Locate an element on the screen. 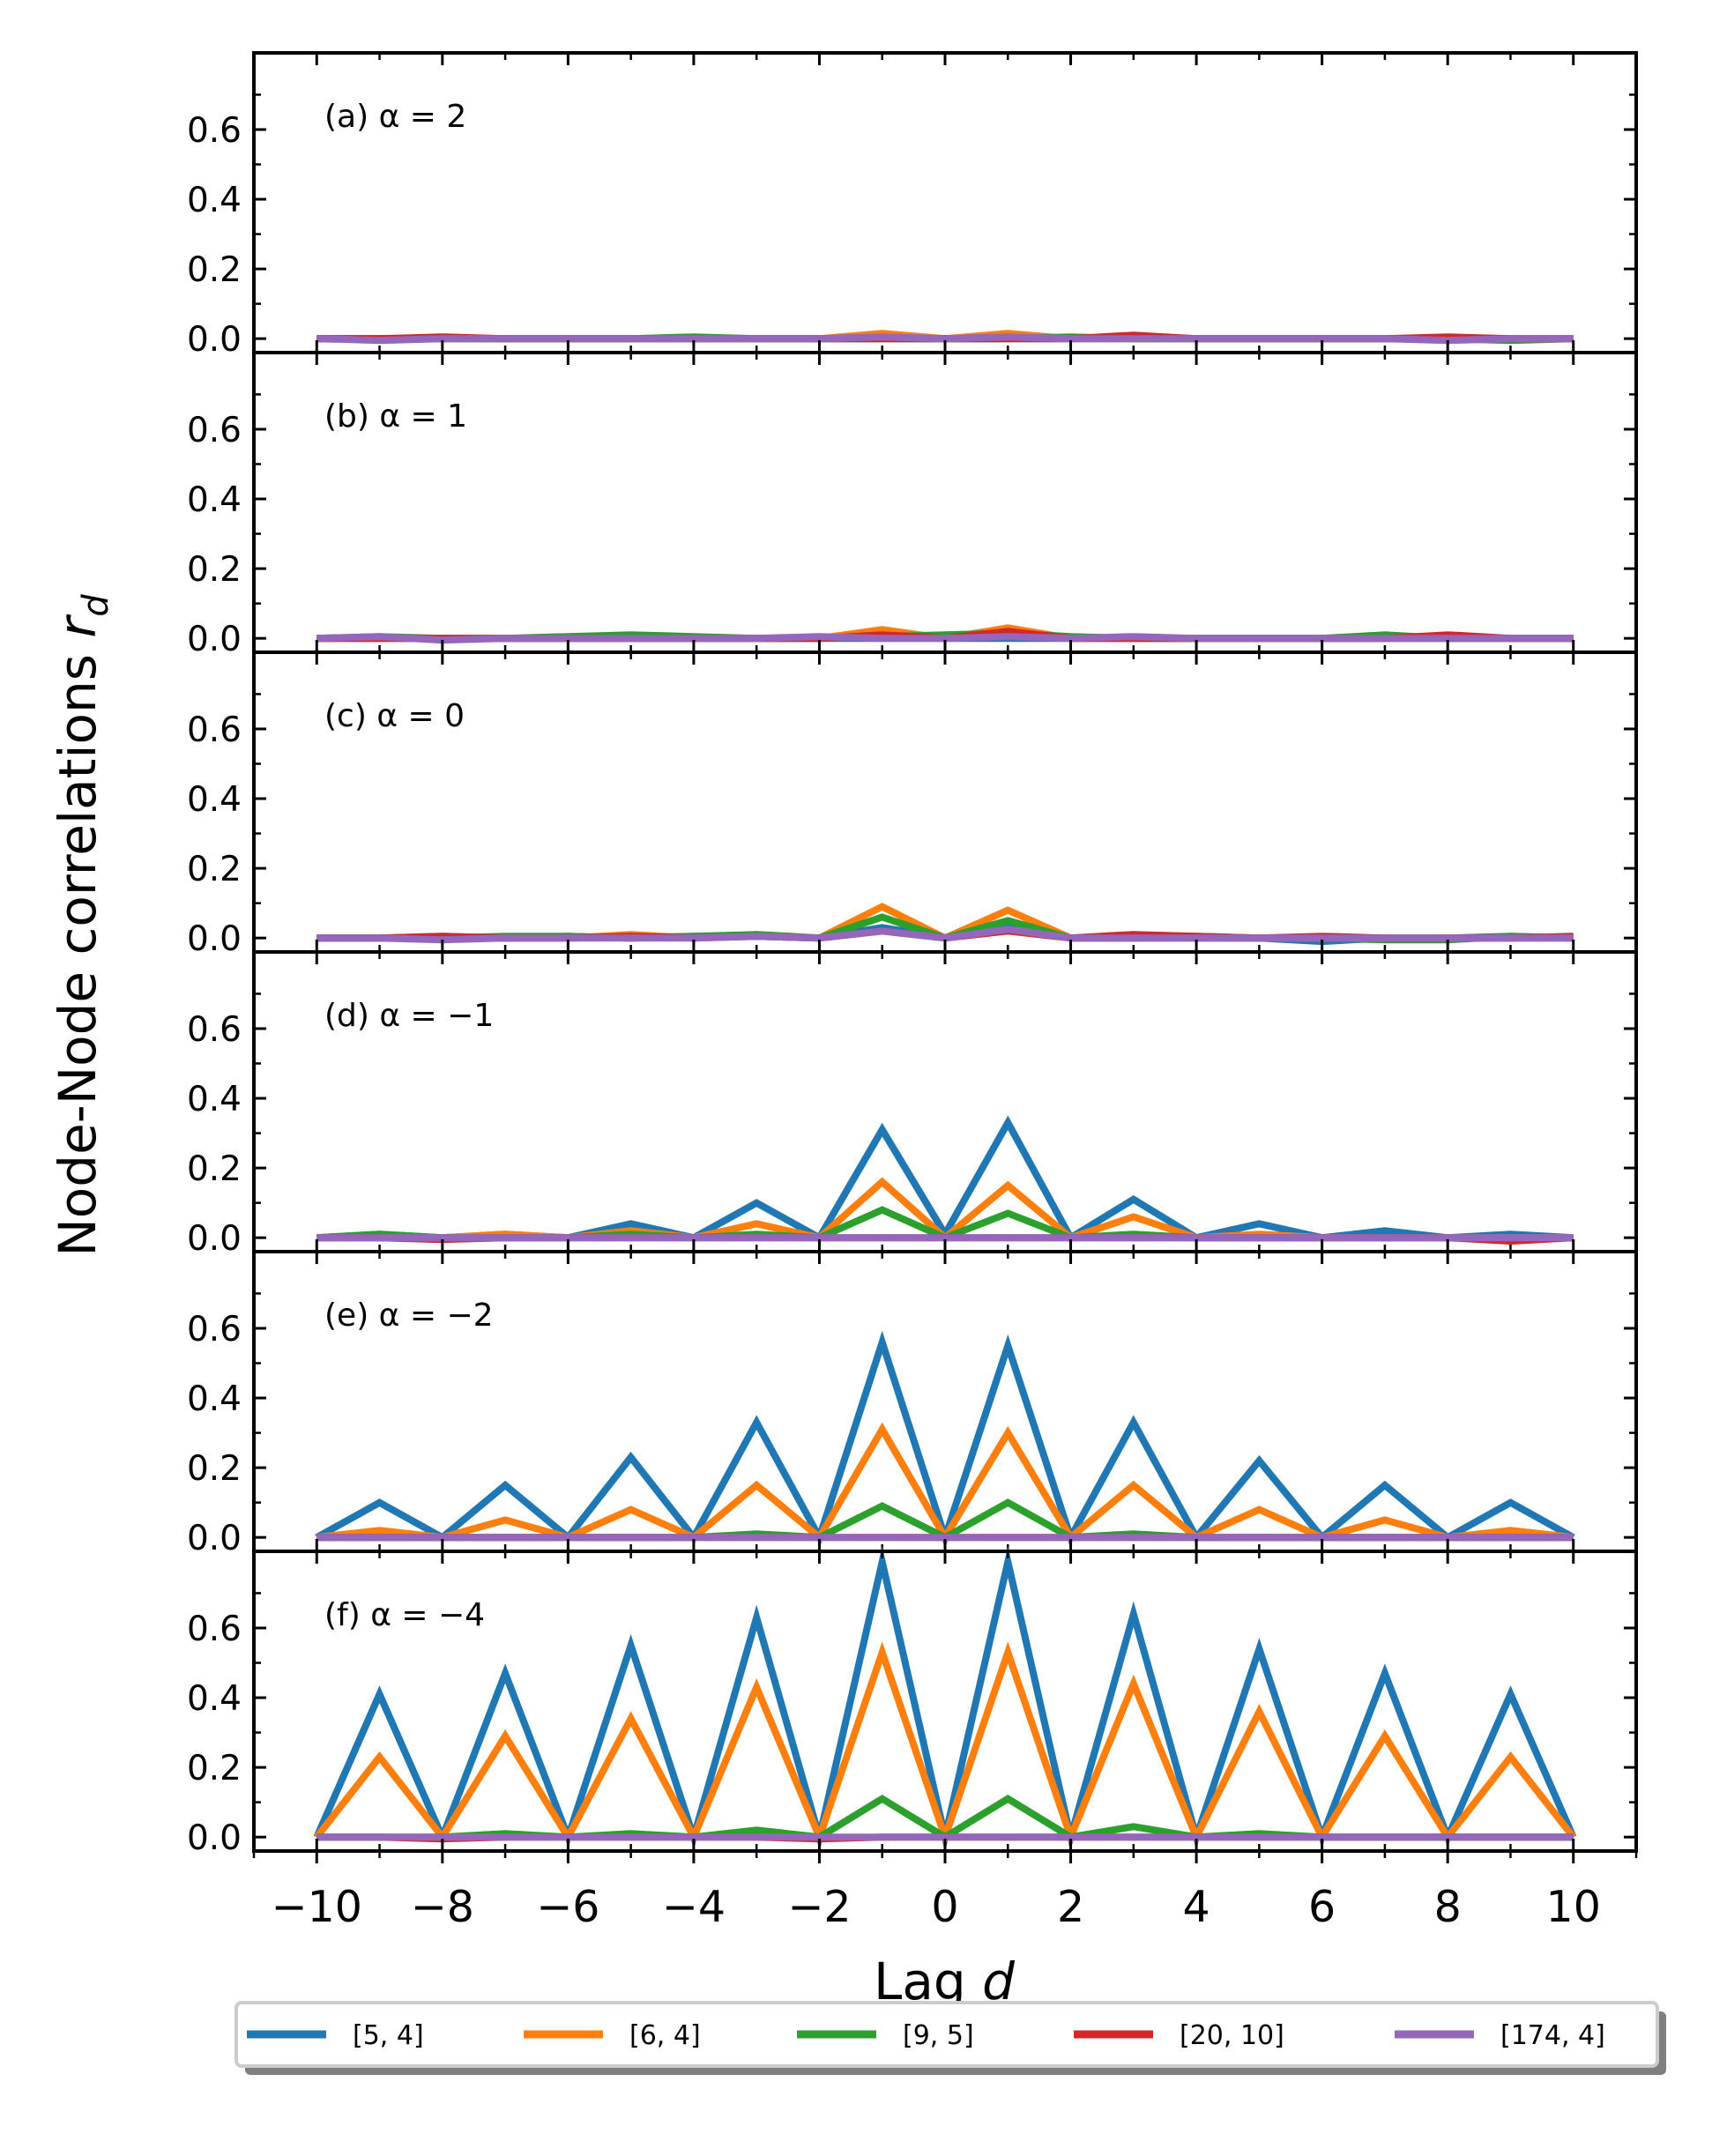  panel-label: (c) α = 0 is located at coordinates (394, 716).